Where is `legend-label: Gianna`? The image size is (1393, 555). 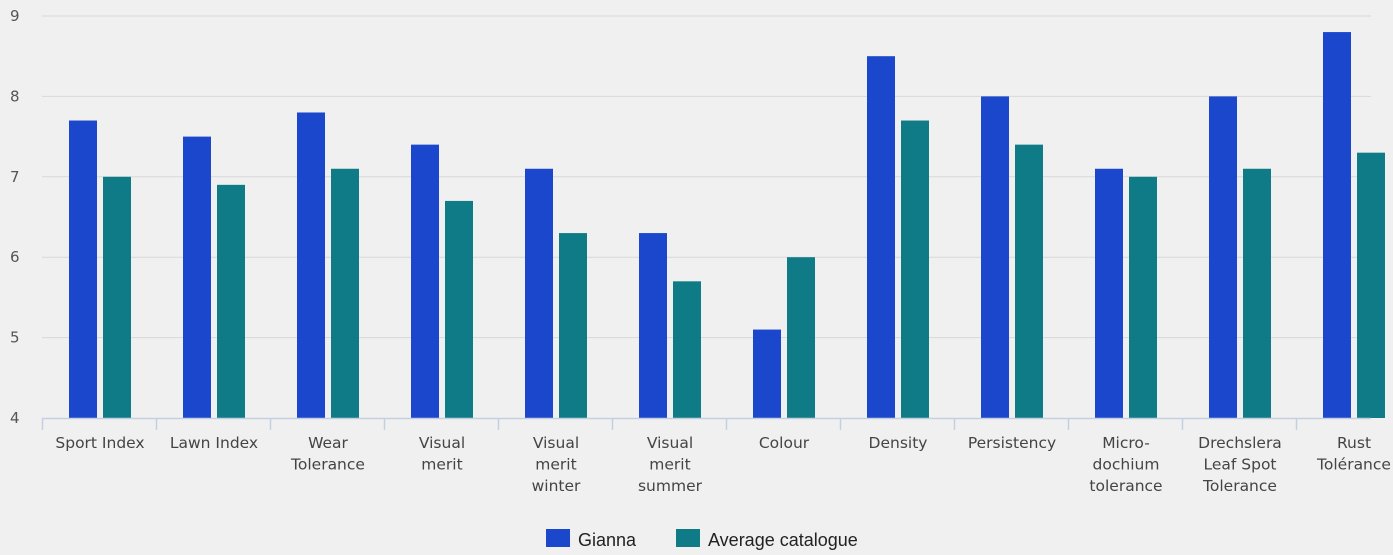 legend-label: Gianna is located at coordinates (607, 540).